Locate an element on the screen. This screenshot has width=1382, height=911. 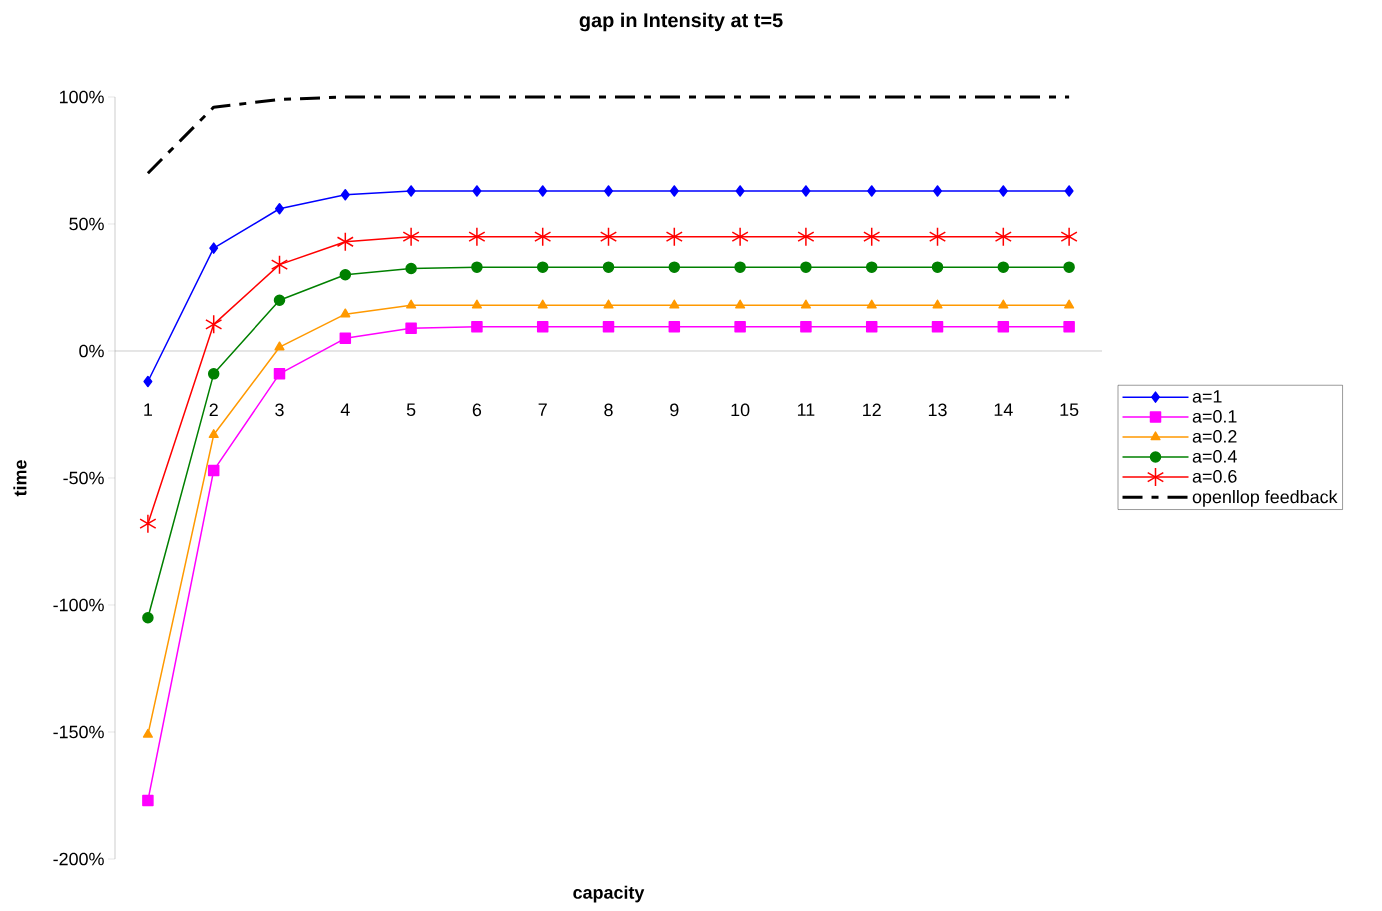
y-tick-label: 100% is located at coordinates (81, 97).